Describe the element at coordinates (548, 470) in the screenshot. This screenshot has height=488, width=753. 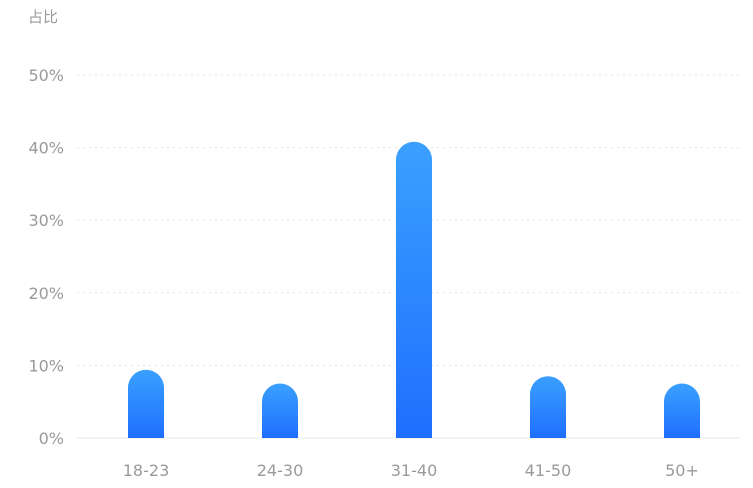
I see `x-tick-label: 41-50` at that location.